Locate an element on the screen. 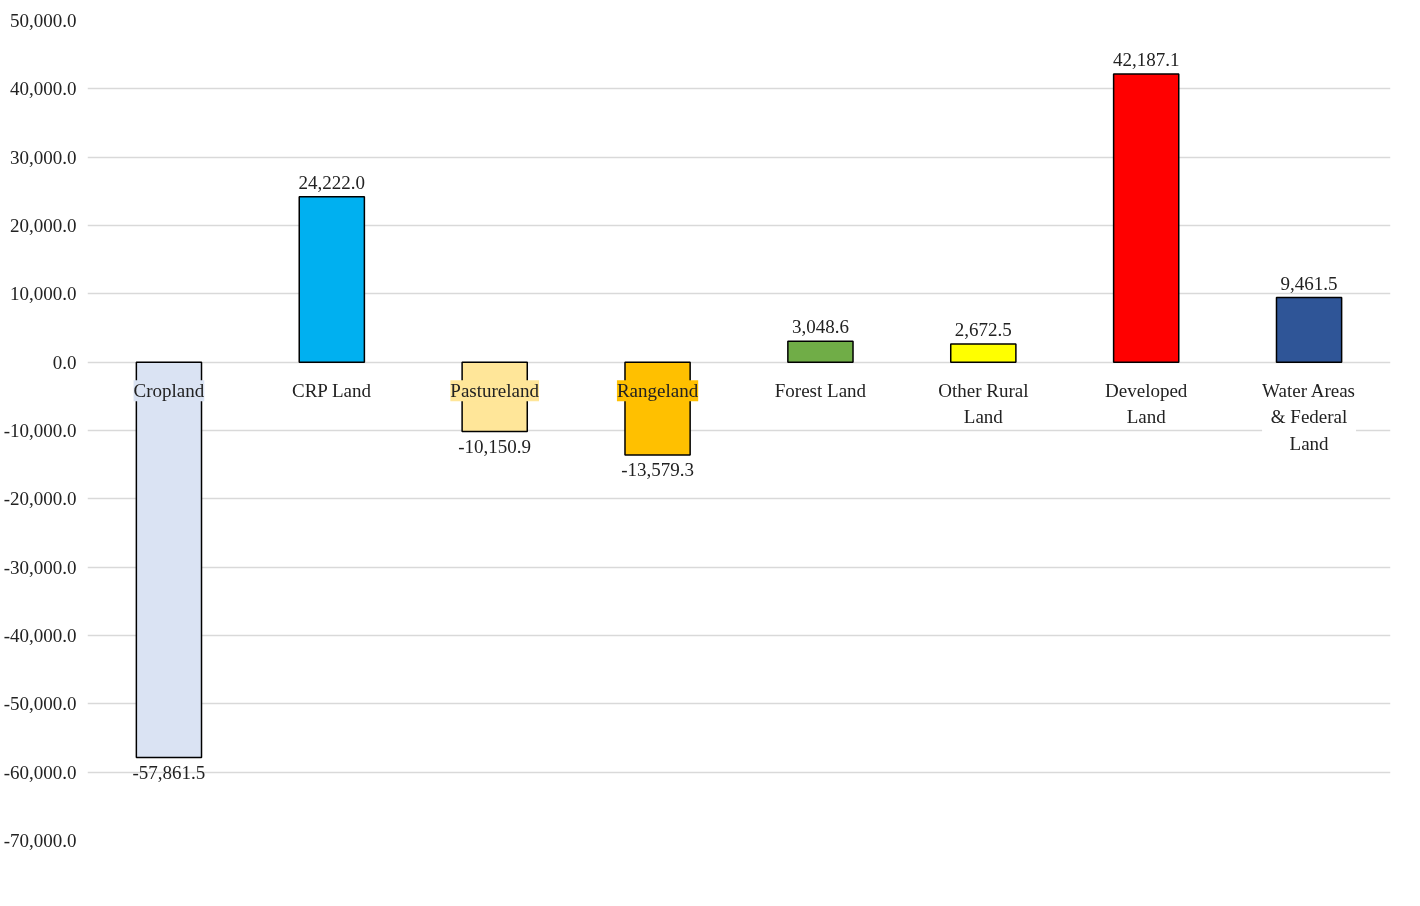  y-tick-label: 40,000.0 is located at coordinates (43, 89).